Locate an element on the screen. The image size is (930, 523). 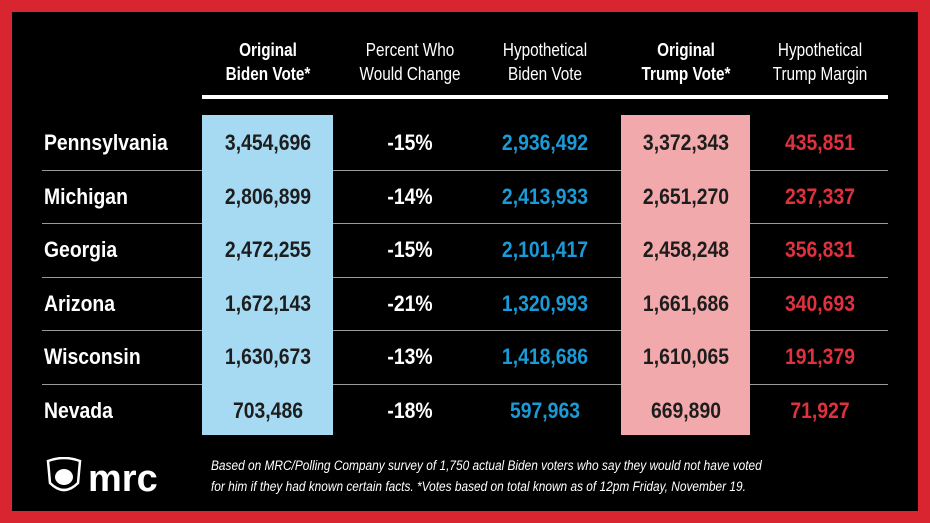
hypothetical-biden-vote-cell: 2,101,417 is located at coordinates (545, 249).